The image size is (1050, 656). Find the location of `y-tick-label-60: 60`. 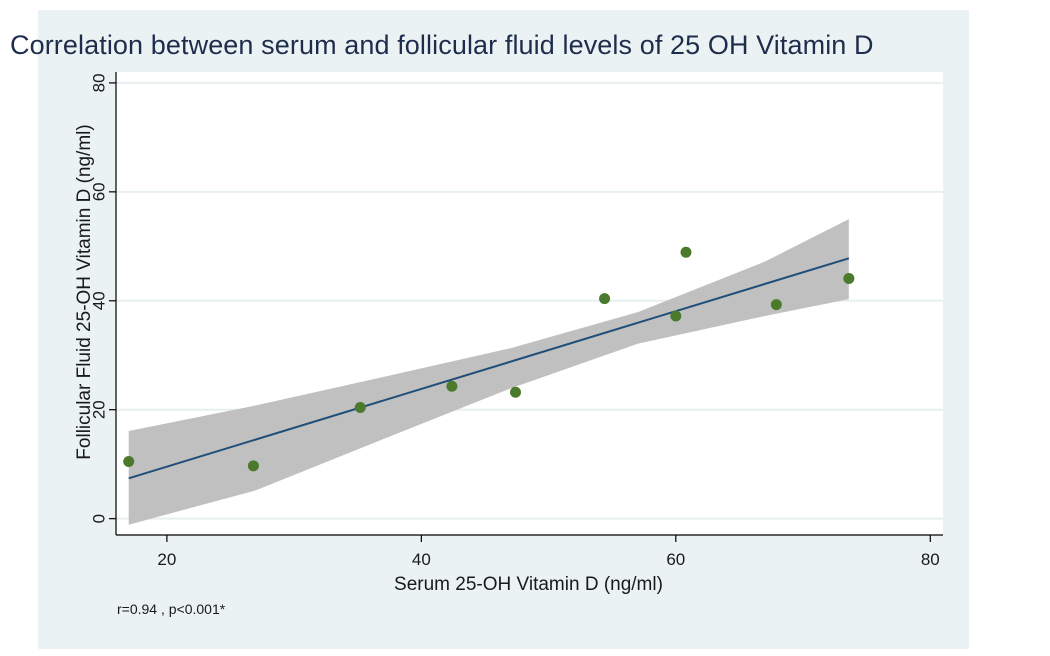

y-tick-label-60: 60 is located at coordinates (98, 191).